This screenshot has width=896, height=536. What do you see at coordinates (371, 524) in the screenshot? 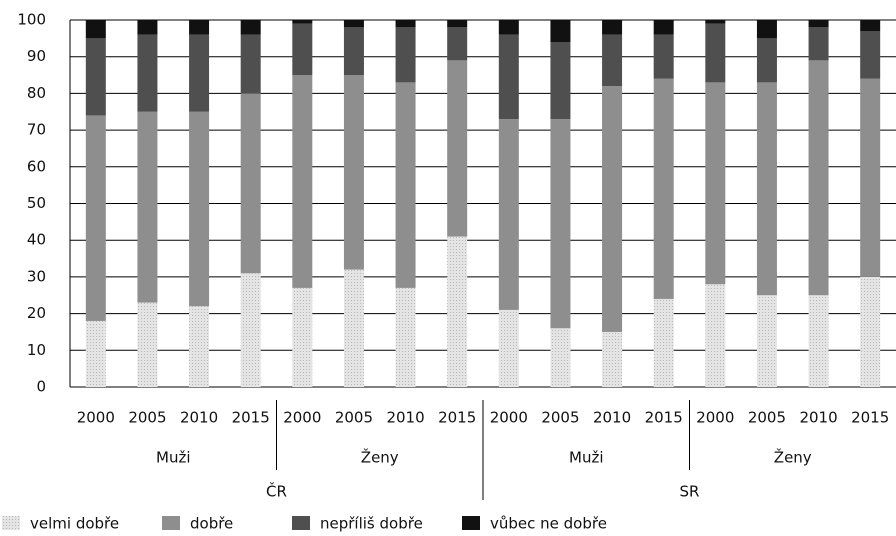
I see `legend-label: nepříliš dobře` at bounding box center [371, 524].